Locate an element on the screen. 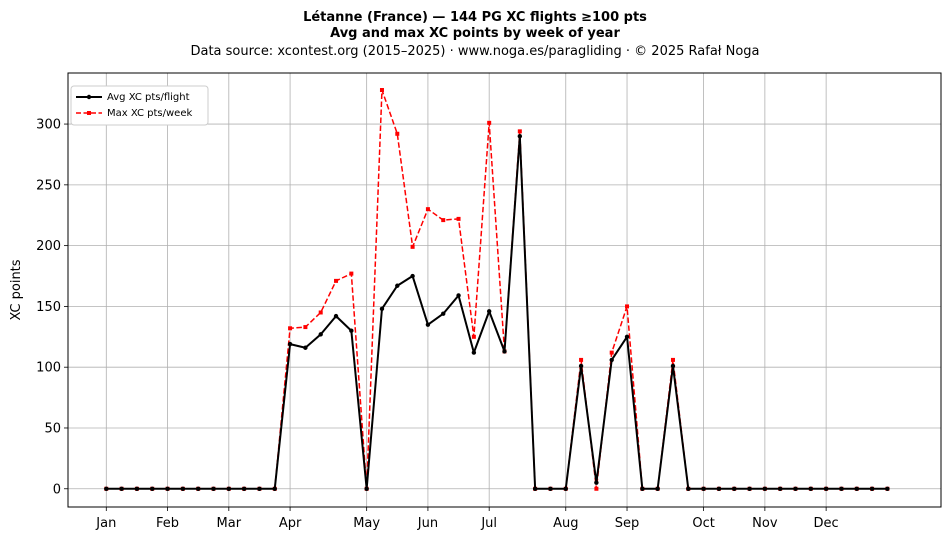  legend-avg-label: Avg XC pts/flight is located at coordinates (148, 97).